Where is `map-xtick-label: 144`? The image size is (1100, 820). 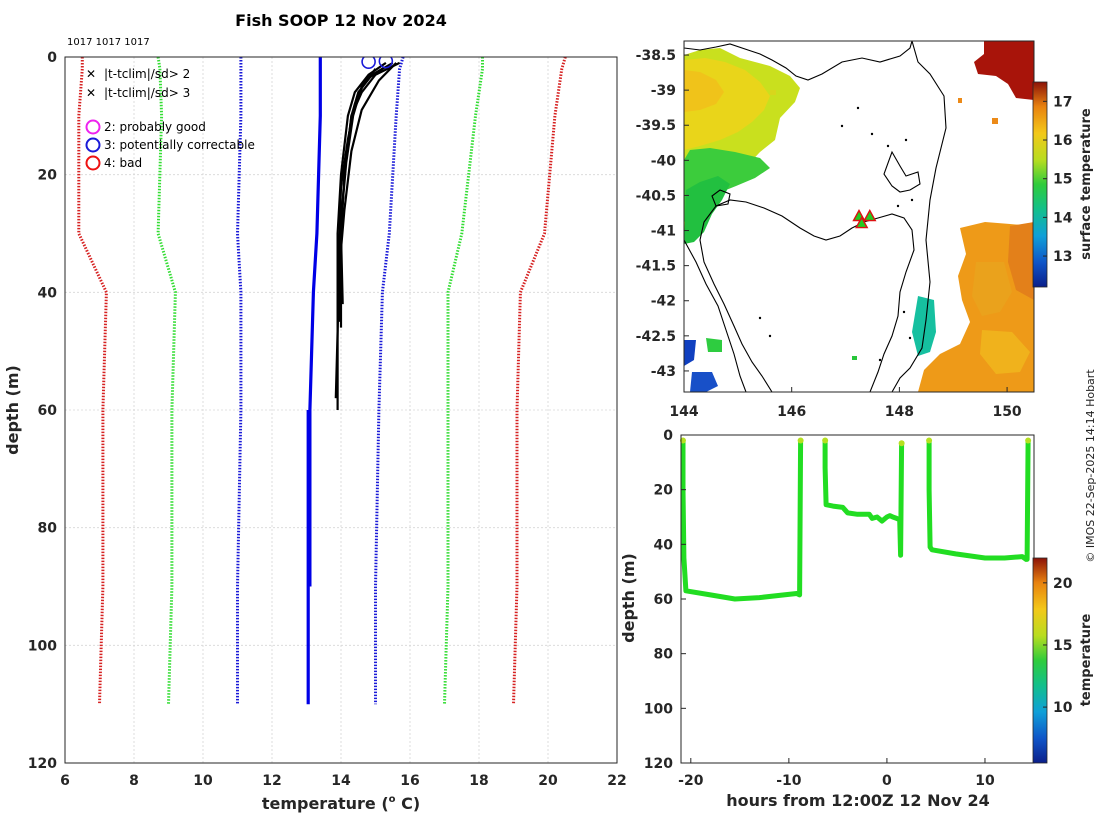 map-xtick-label: 144 is located at coordinates (683, 412).